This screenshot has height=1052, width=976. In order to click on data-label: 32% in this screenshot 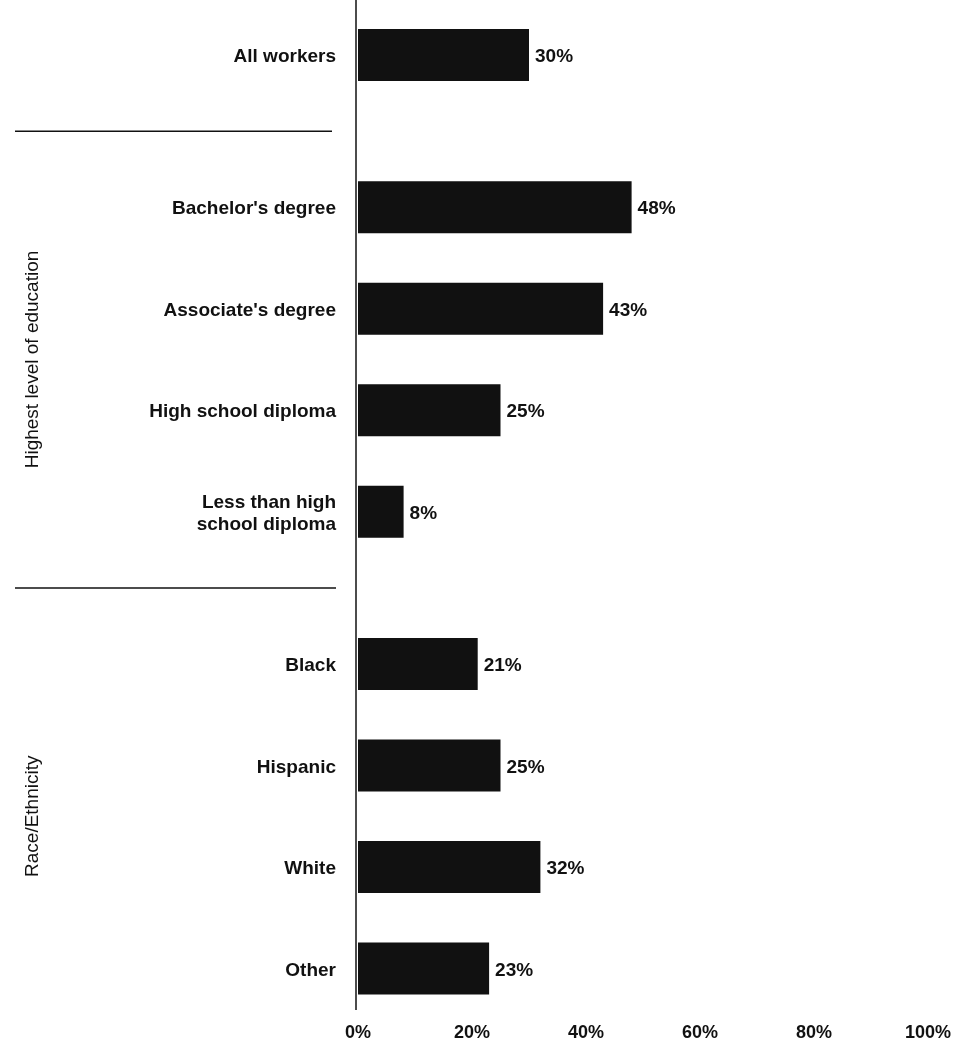, I will do `click(565, 867)`.